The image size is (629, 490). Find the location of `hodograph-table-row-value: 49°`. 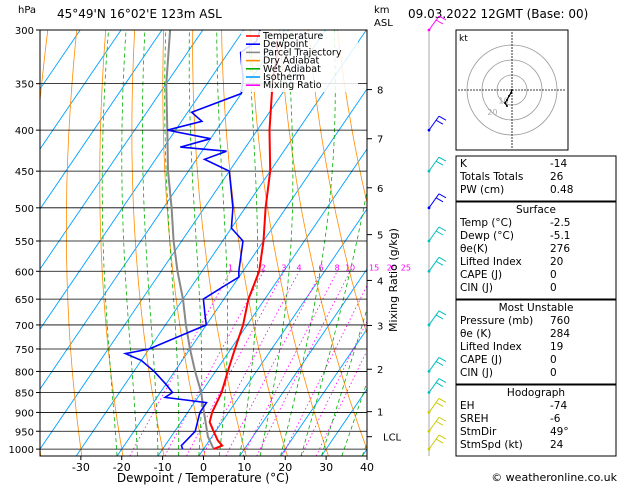

hodograph-table-row-value: 49° is located at coordinates (559, 432).